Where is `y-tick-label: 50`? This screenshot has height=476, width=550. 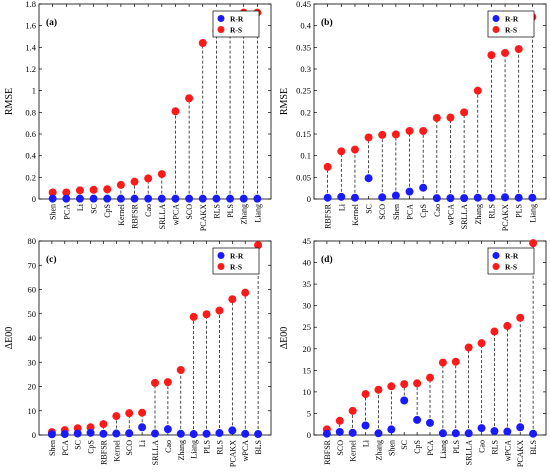
y-tick-label: 50 is located at coordinates (32, 314).